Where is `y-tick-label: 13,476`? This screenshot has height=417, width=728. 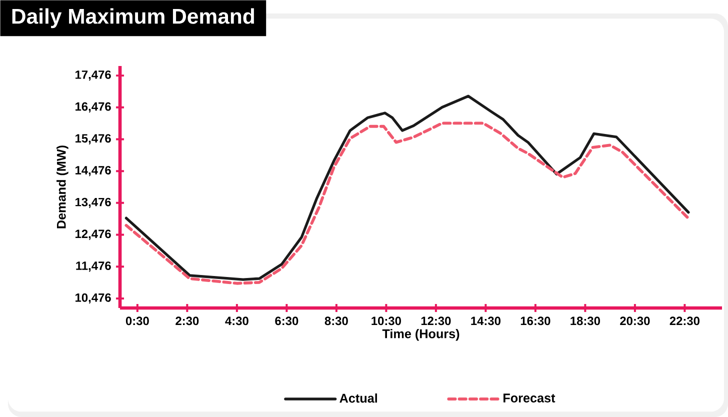 y-tick-label: 13,476 is located at coordinates (93, 203).